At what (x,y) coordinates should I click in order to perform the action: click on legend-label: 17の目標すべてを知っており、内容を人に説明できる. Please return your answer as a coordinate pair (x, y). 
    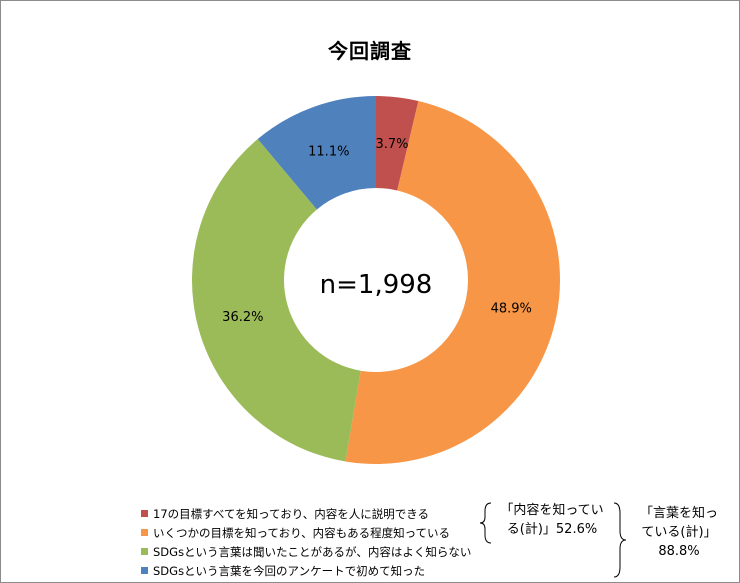
    Looking at the image, I should click on (291, 513).